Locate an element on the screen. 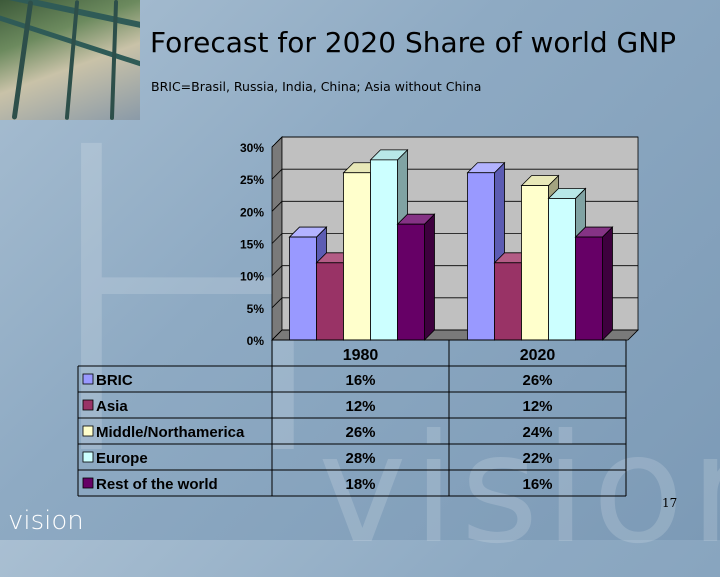 This screenshot has width=720, height=577. bar-1-1980 is located at coordinates (303, 288).